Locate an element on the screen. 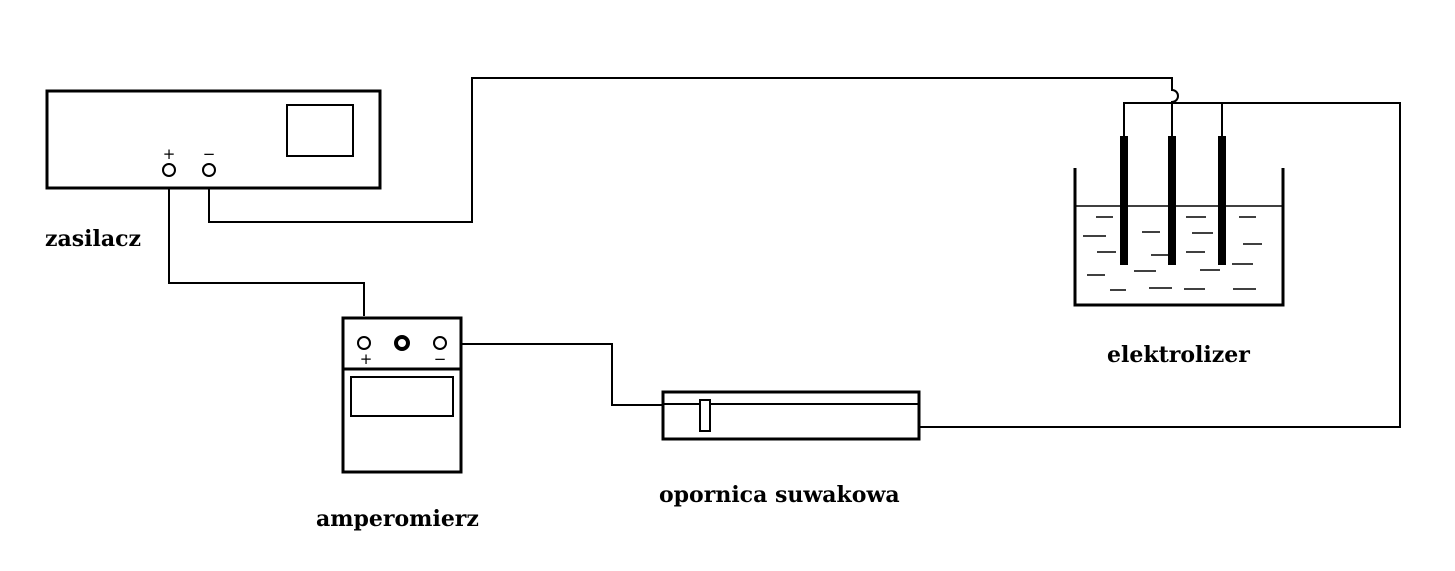  ammeter-display is located at coordinates (402, 396).